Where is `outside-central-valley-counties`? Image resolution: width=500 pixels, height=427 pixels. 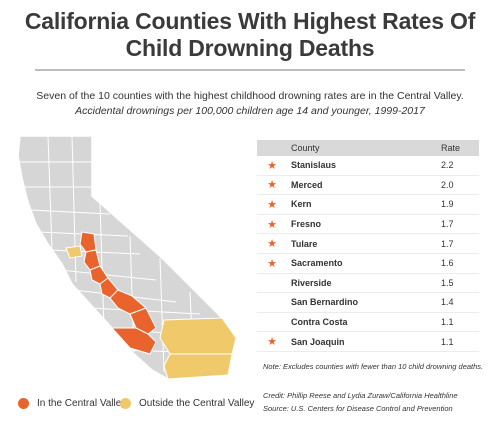 outside-central-valley-counties is located at coordinates (151, 312).